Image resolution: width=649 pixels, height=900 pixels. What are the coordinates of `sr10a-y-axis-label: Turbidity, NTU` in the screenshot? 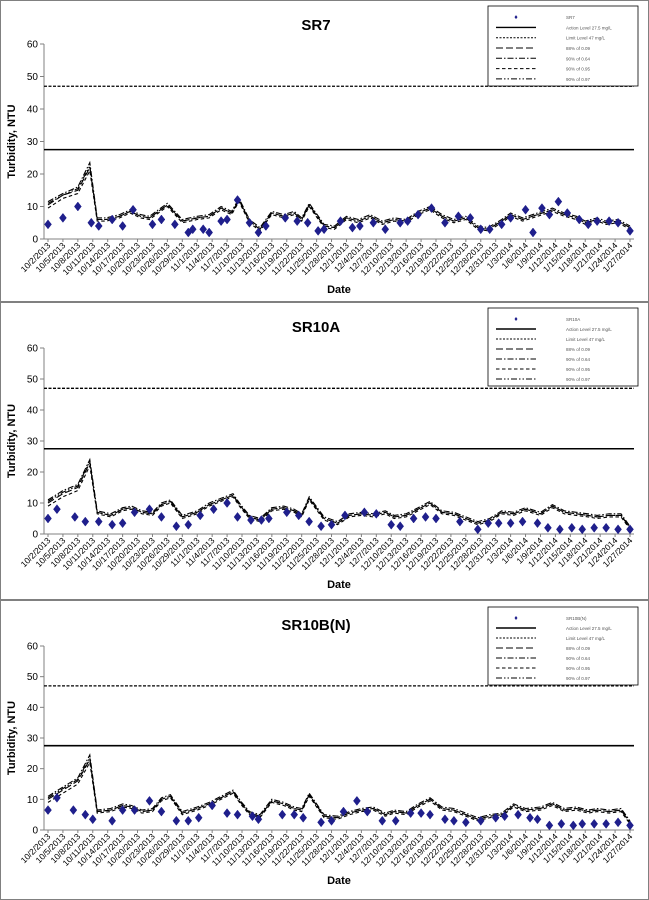 It's located at (12, 441).